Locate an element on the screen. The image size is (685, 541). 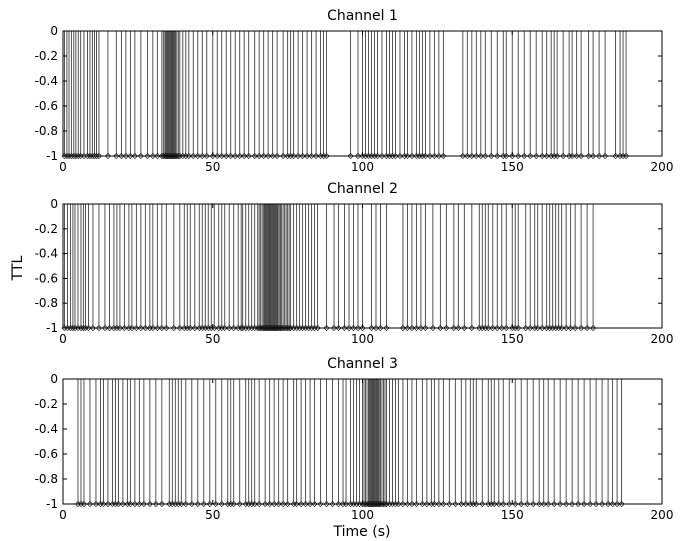
y-tick-label: -0.2 is located at coordinates (46, 56).